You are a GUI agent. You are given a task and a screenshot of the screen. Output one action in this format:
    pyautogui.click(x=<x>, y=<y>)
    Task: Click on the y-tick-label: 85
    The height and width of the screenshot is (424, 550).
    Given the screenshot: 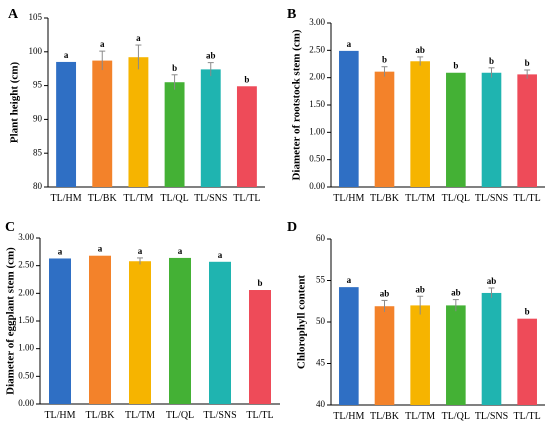 What is the action you would take?
    pyautogui.click(x=38, y=152)
    